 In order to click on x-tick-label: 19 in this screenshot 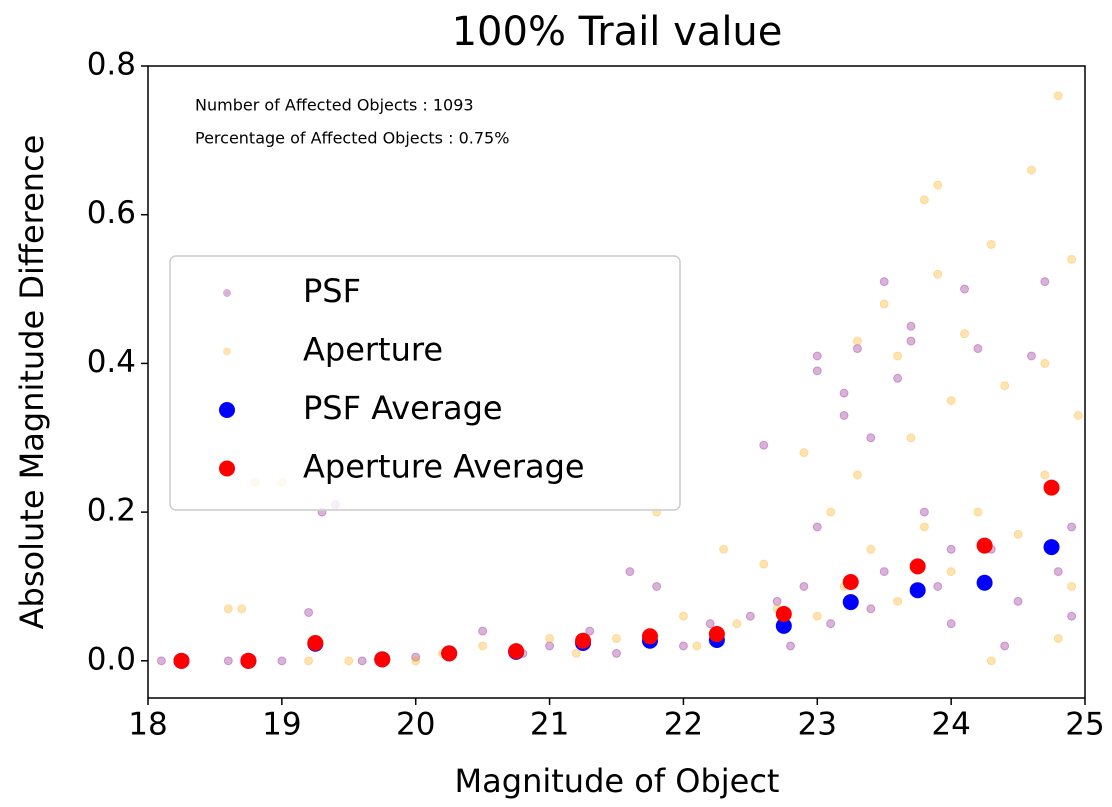, I will do `click(281, 725)`.